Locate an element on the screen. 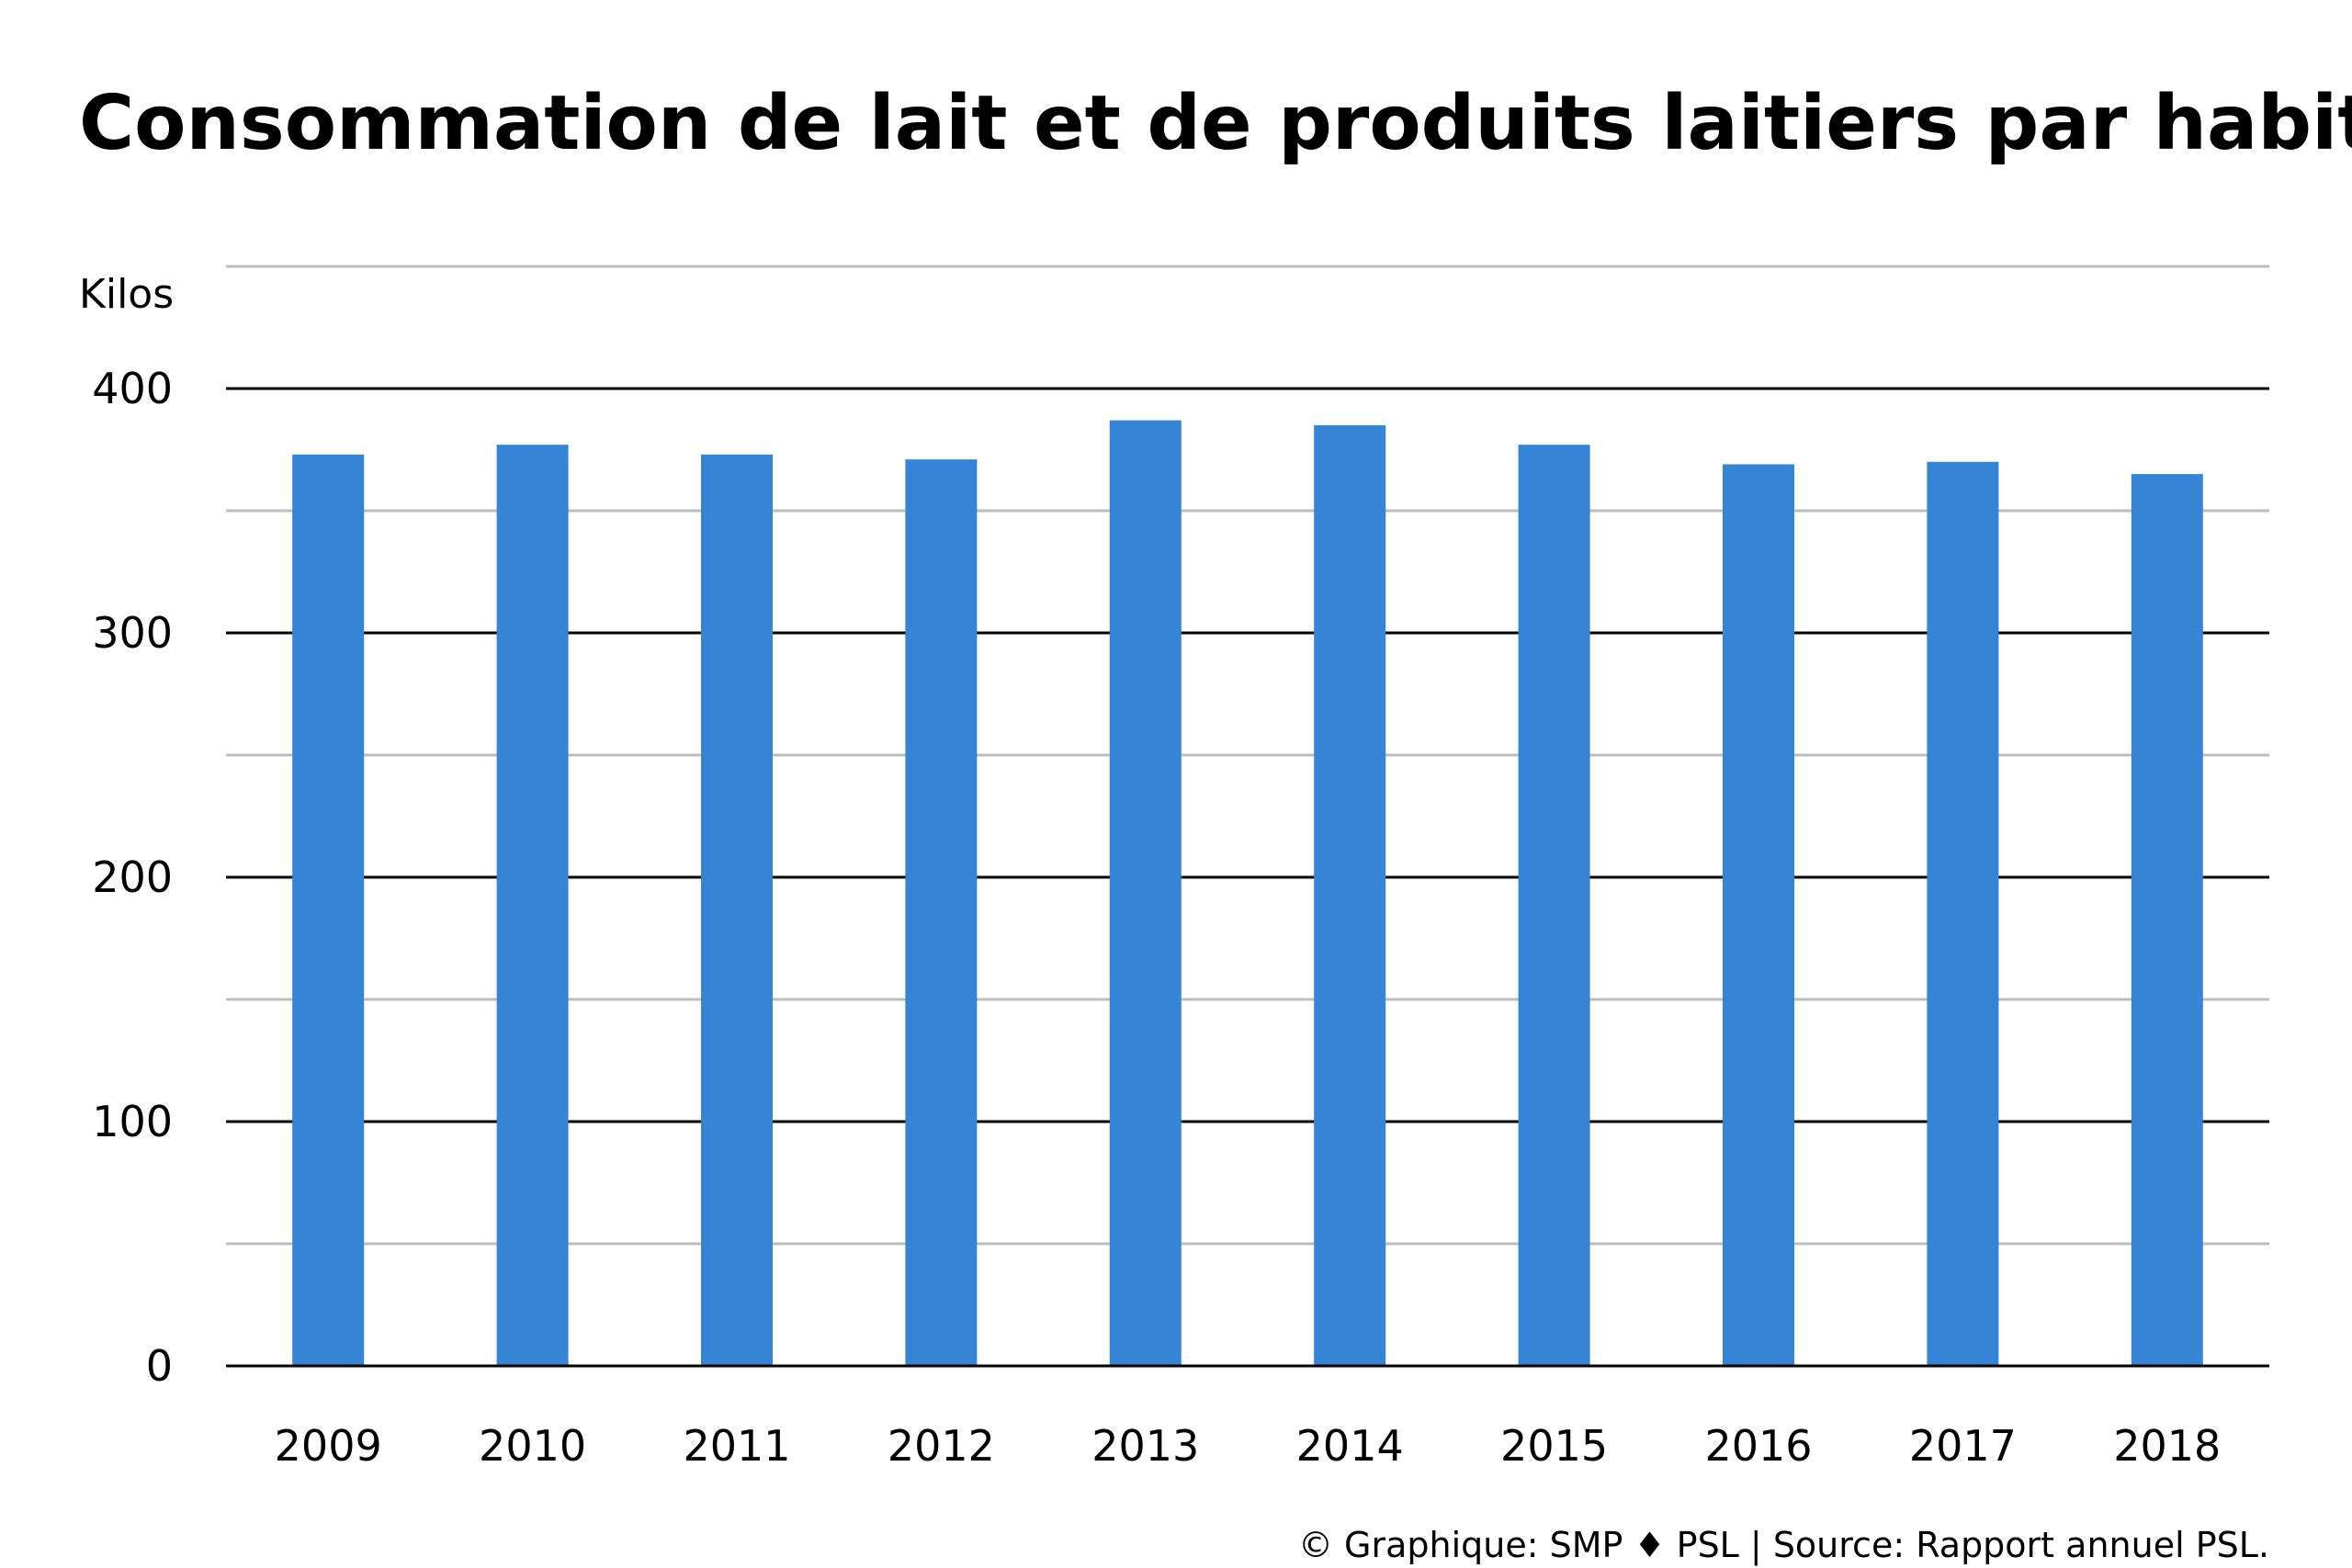 This screenshot has width=2352, height=1568. x-tick-label: 2013 is located at coordinates (1145, 1446).